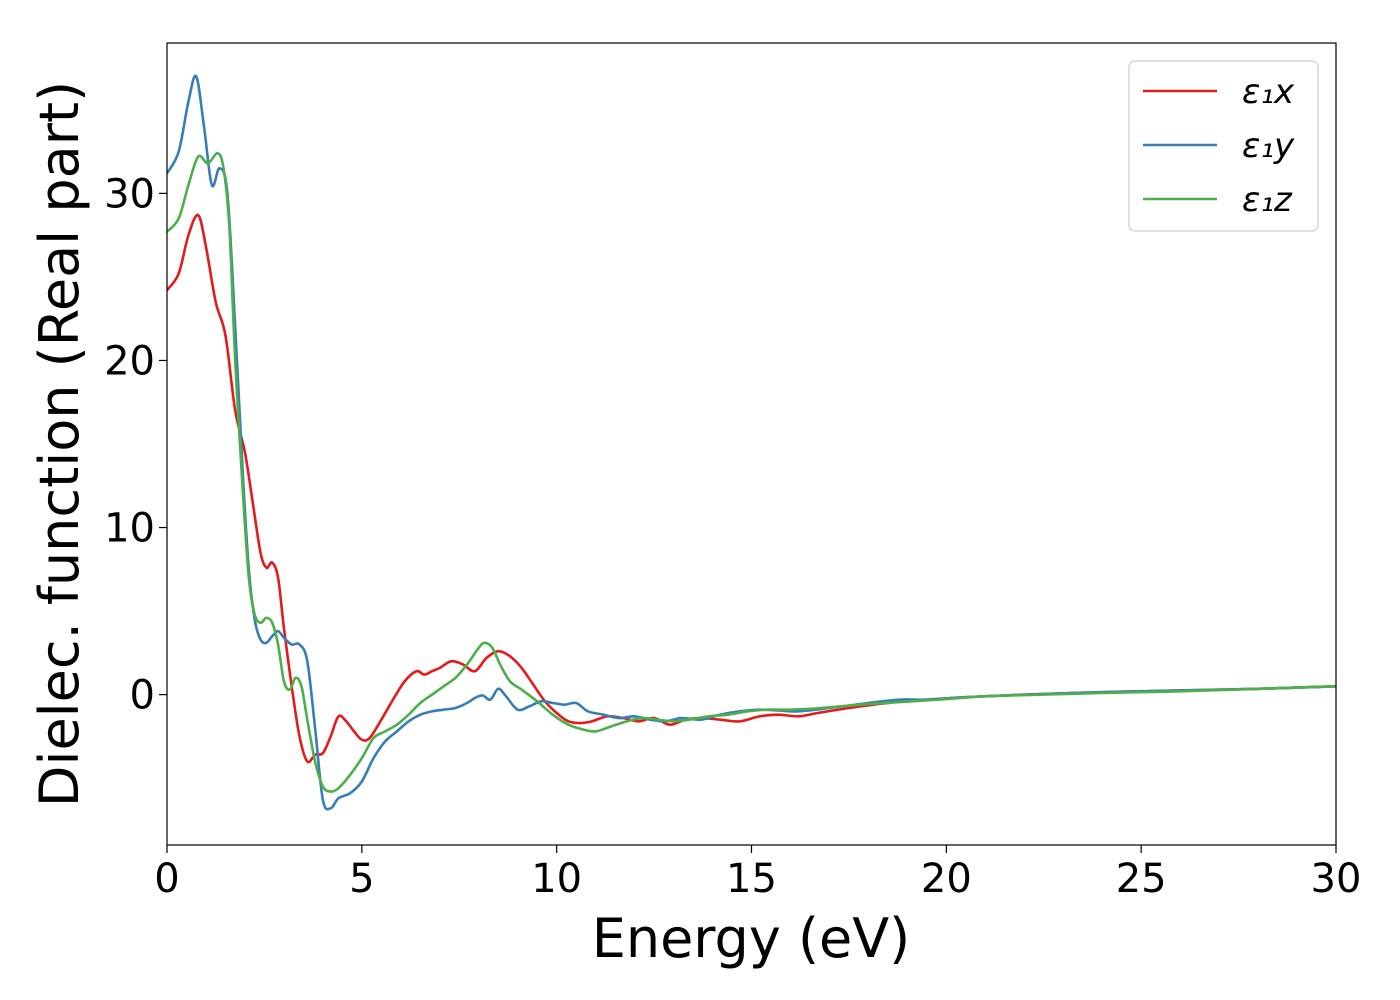 The image size is (1400, 1000). Describe the element at coordinates (1267, 200) in the screenshot. I see `legend-label: ε₁z` at that location.